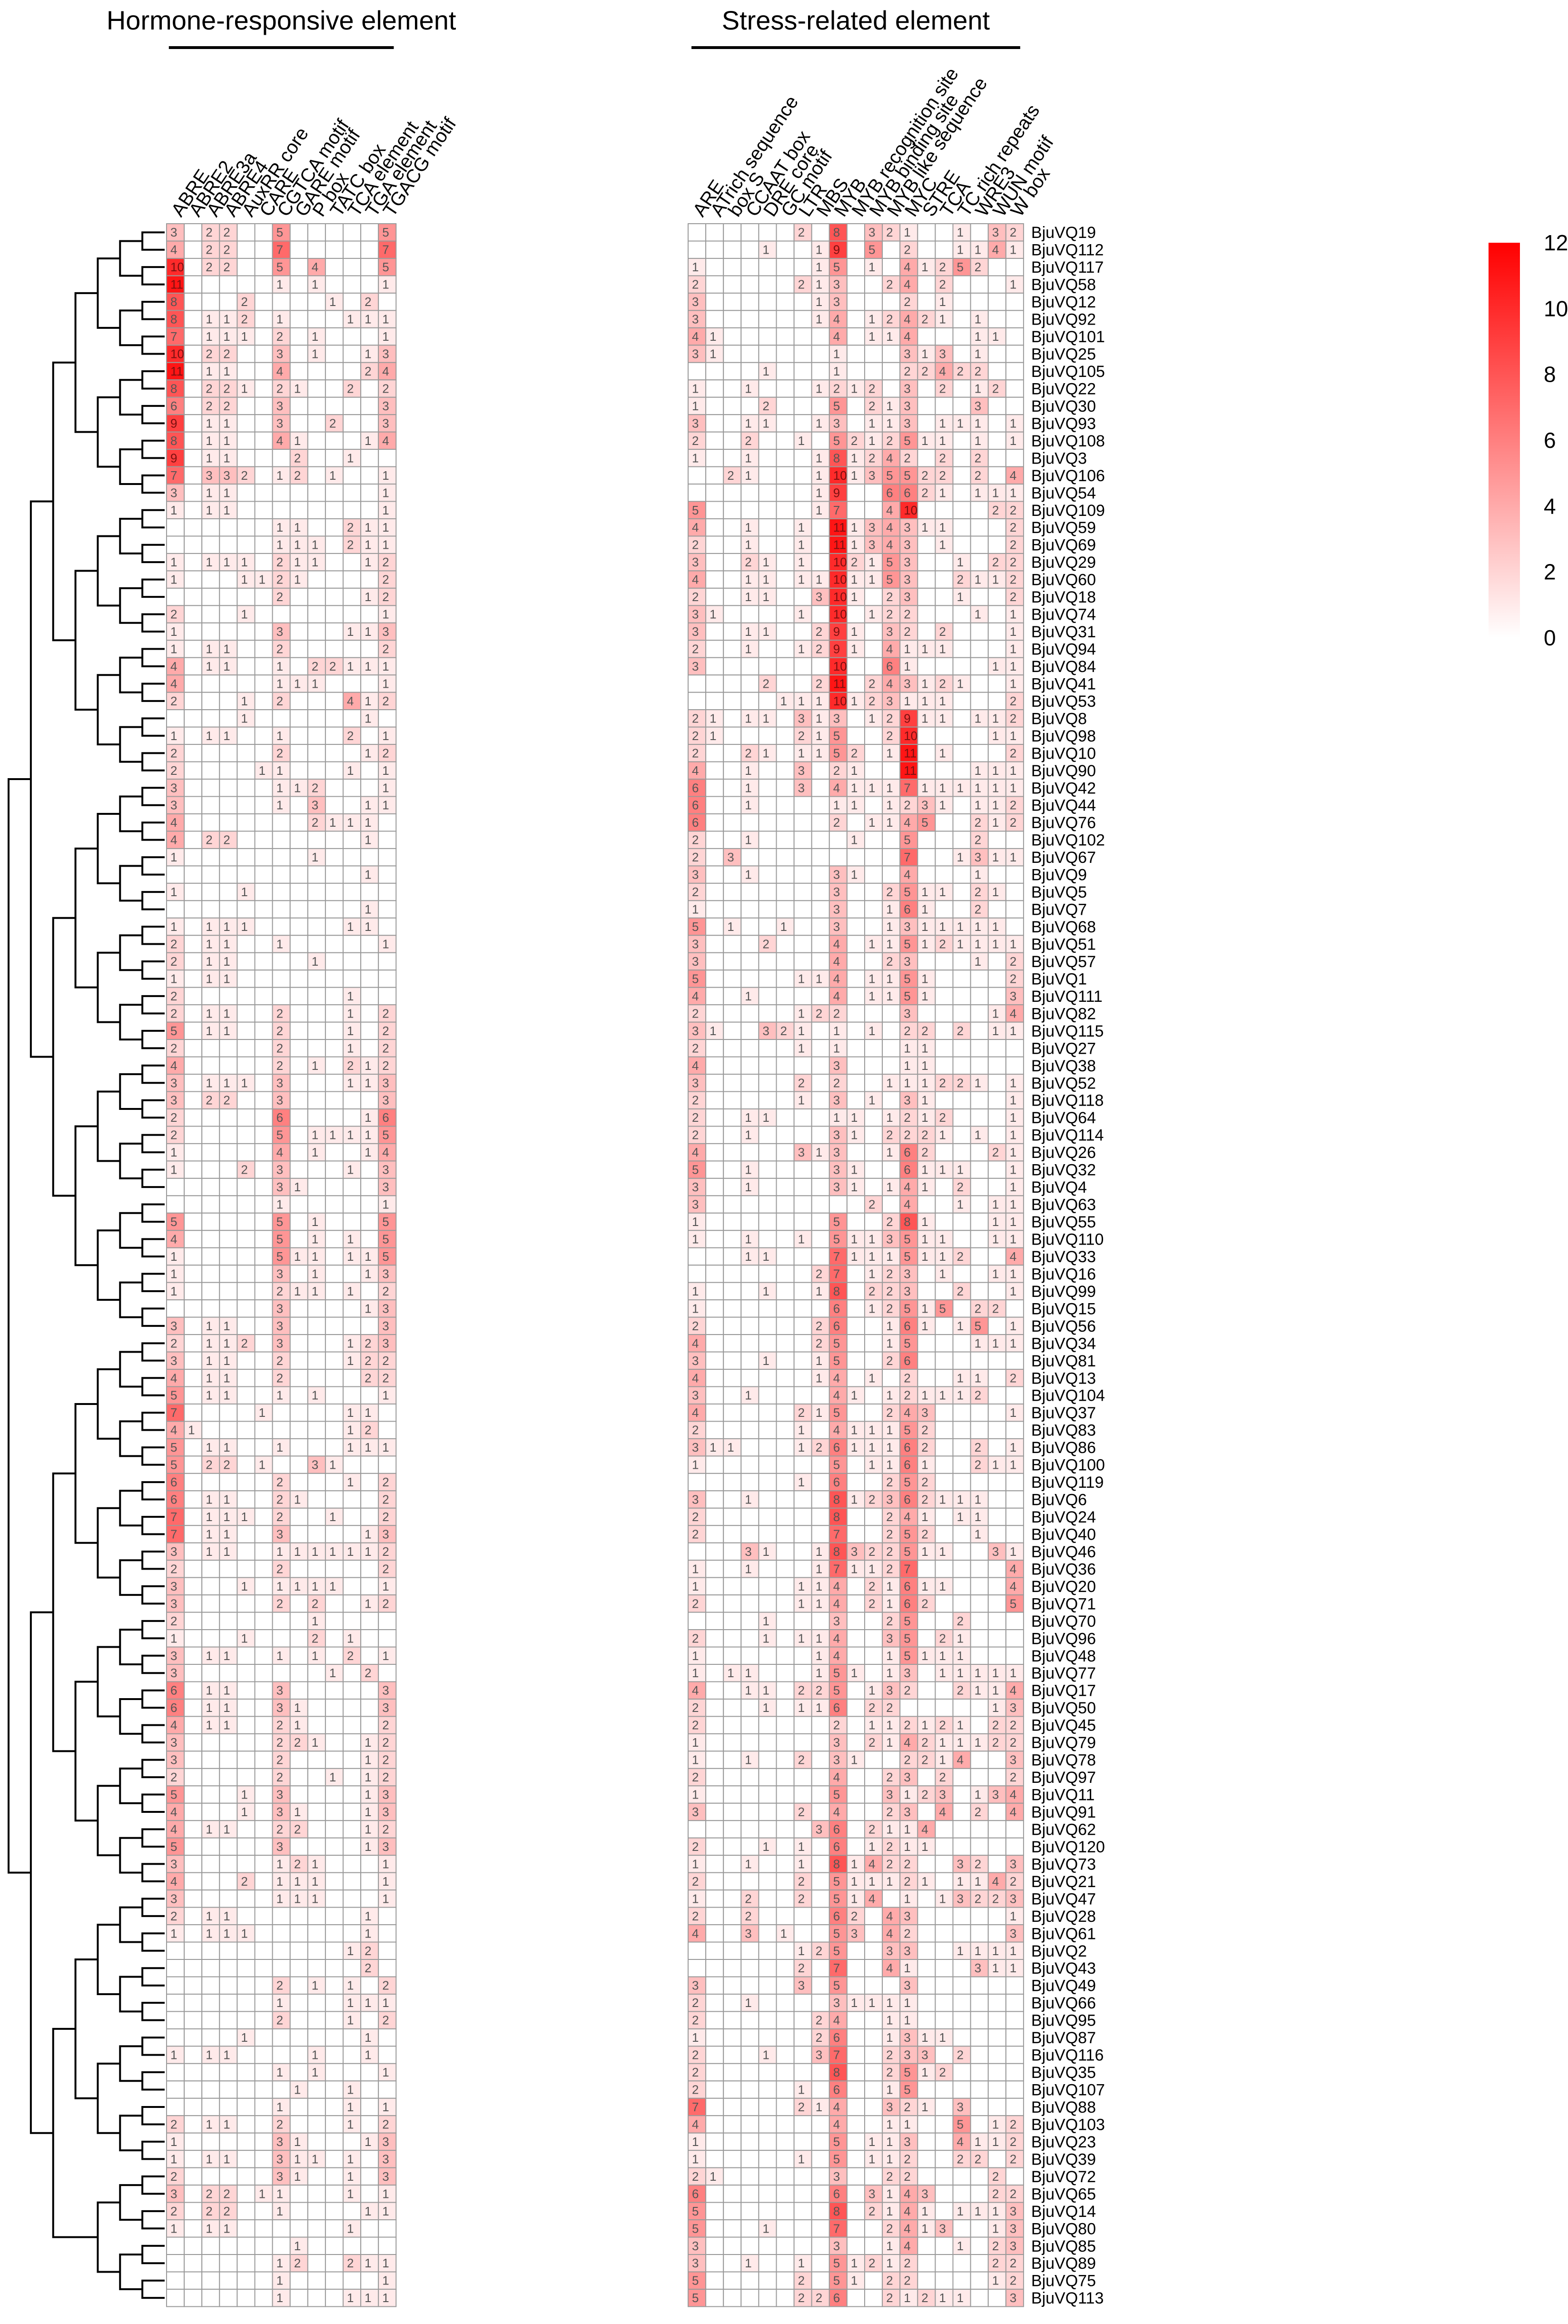  Describe the element at coordinates (767, 1759) in the screenshot. I see `cell-bjuvq78-dre-core` at that location.